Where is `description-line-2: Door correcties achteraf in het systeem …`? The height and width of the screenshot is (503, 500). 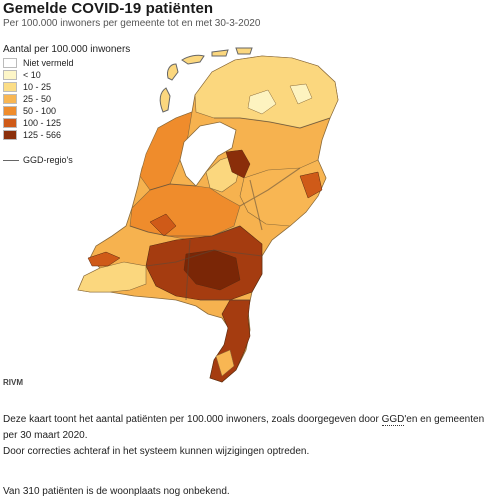
description-line-2: Door correcties achteraf in het systeem … is located at coordinates (156, 451).